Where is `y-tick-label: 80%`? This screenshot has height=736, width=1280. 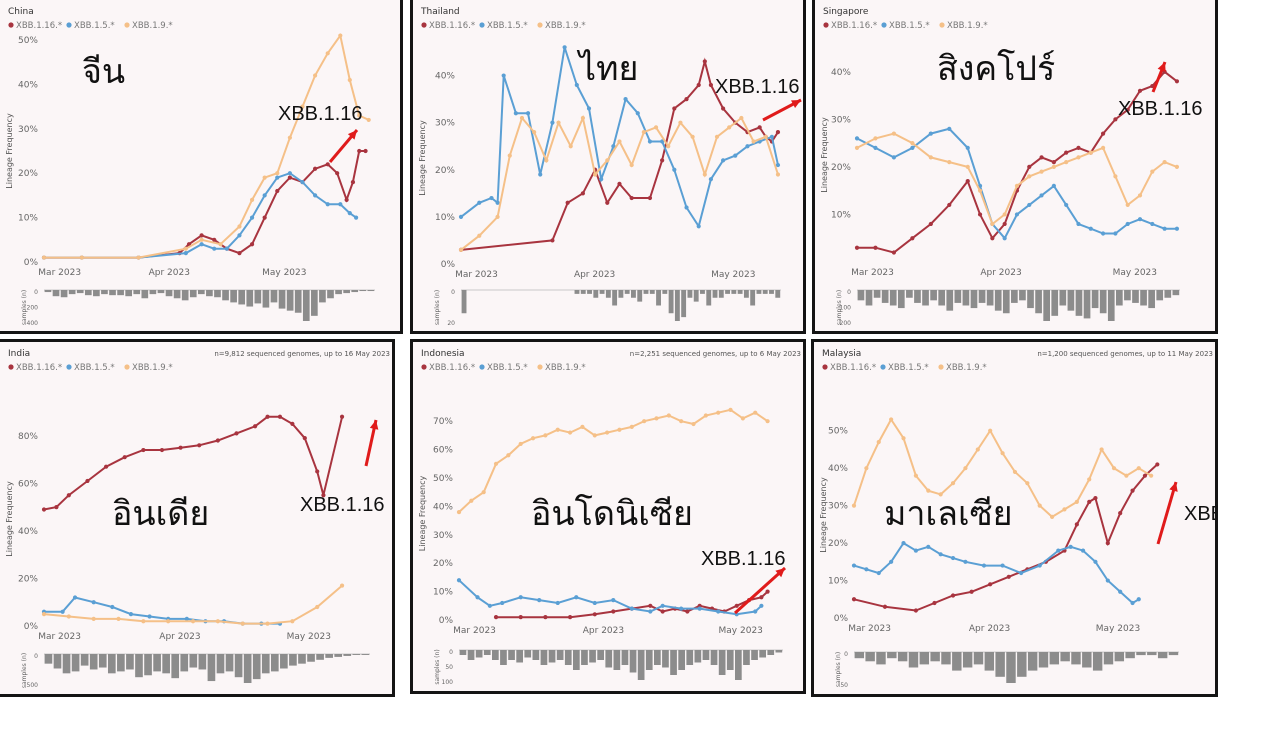 y-tick-label: 80% is located at coordinates (28, 437).